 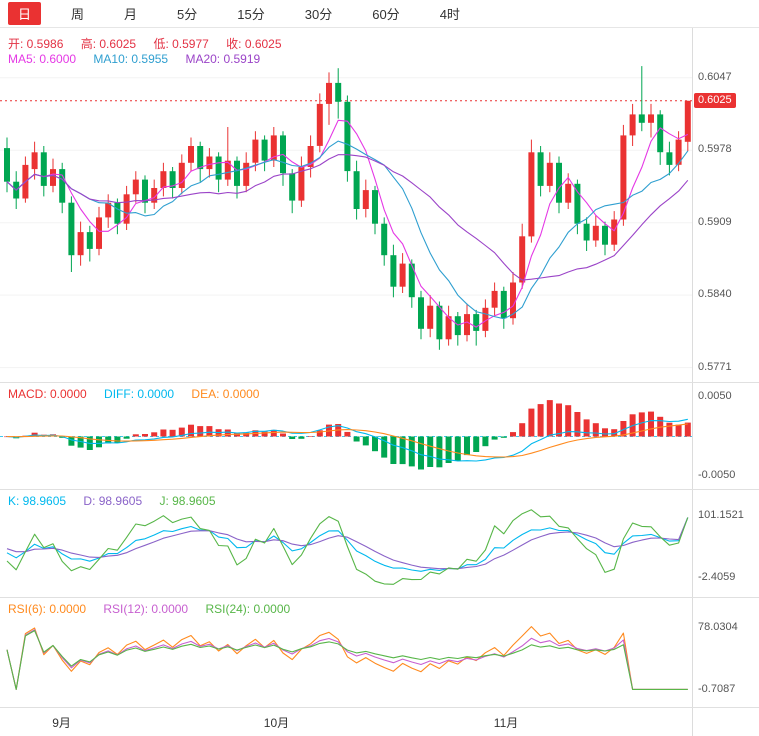 What do you see at coordinates (715, 149) in the screenshot?
I see `price-axis-label: 0.5978` at bounding box center [715, 149].